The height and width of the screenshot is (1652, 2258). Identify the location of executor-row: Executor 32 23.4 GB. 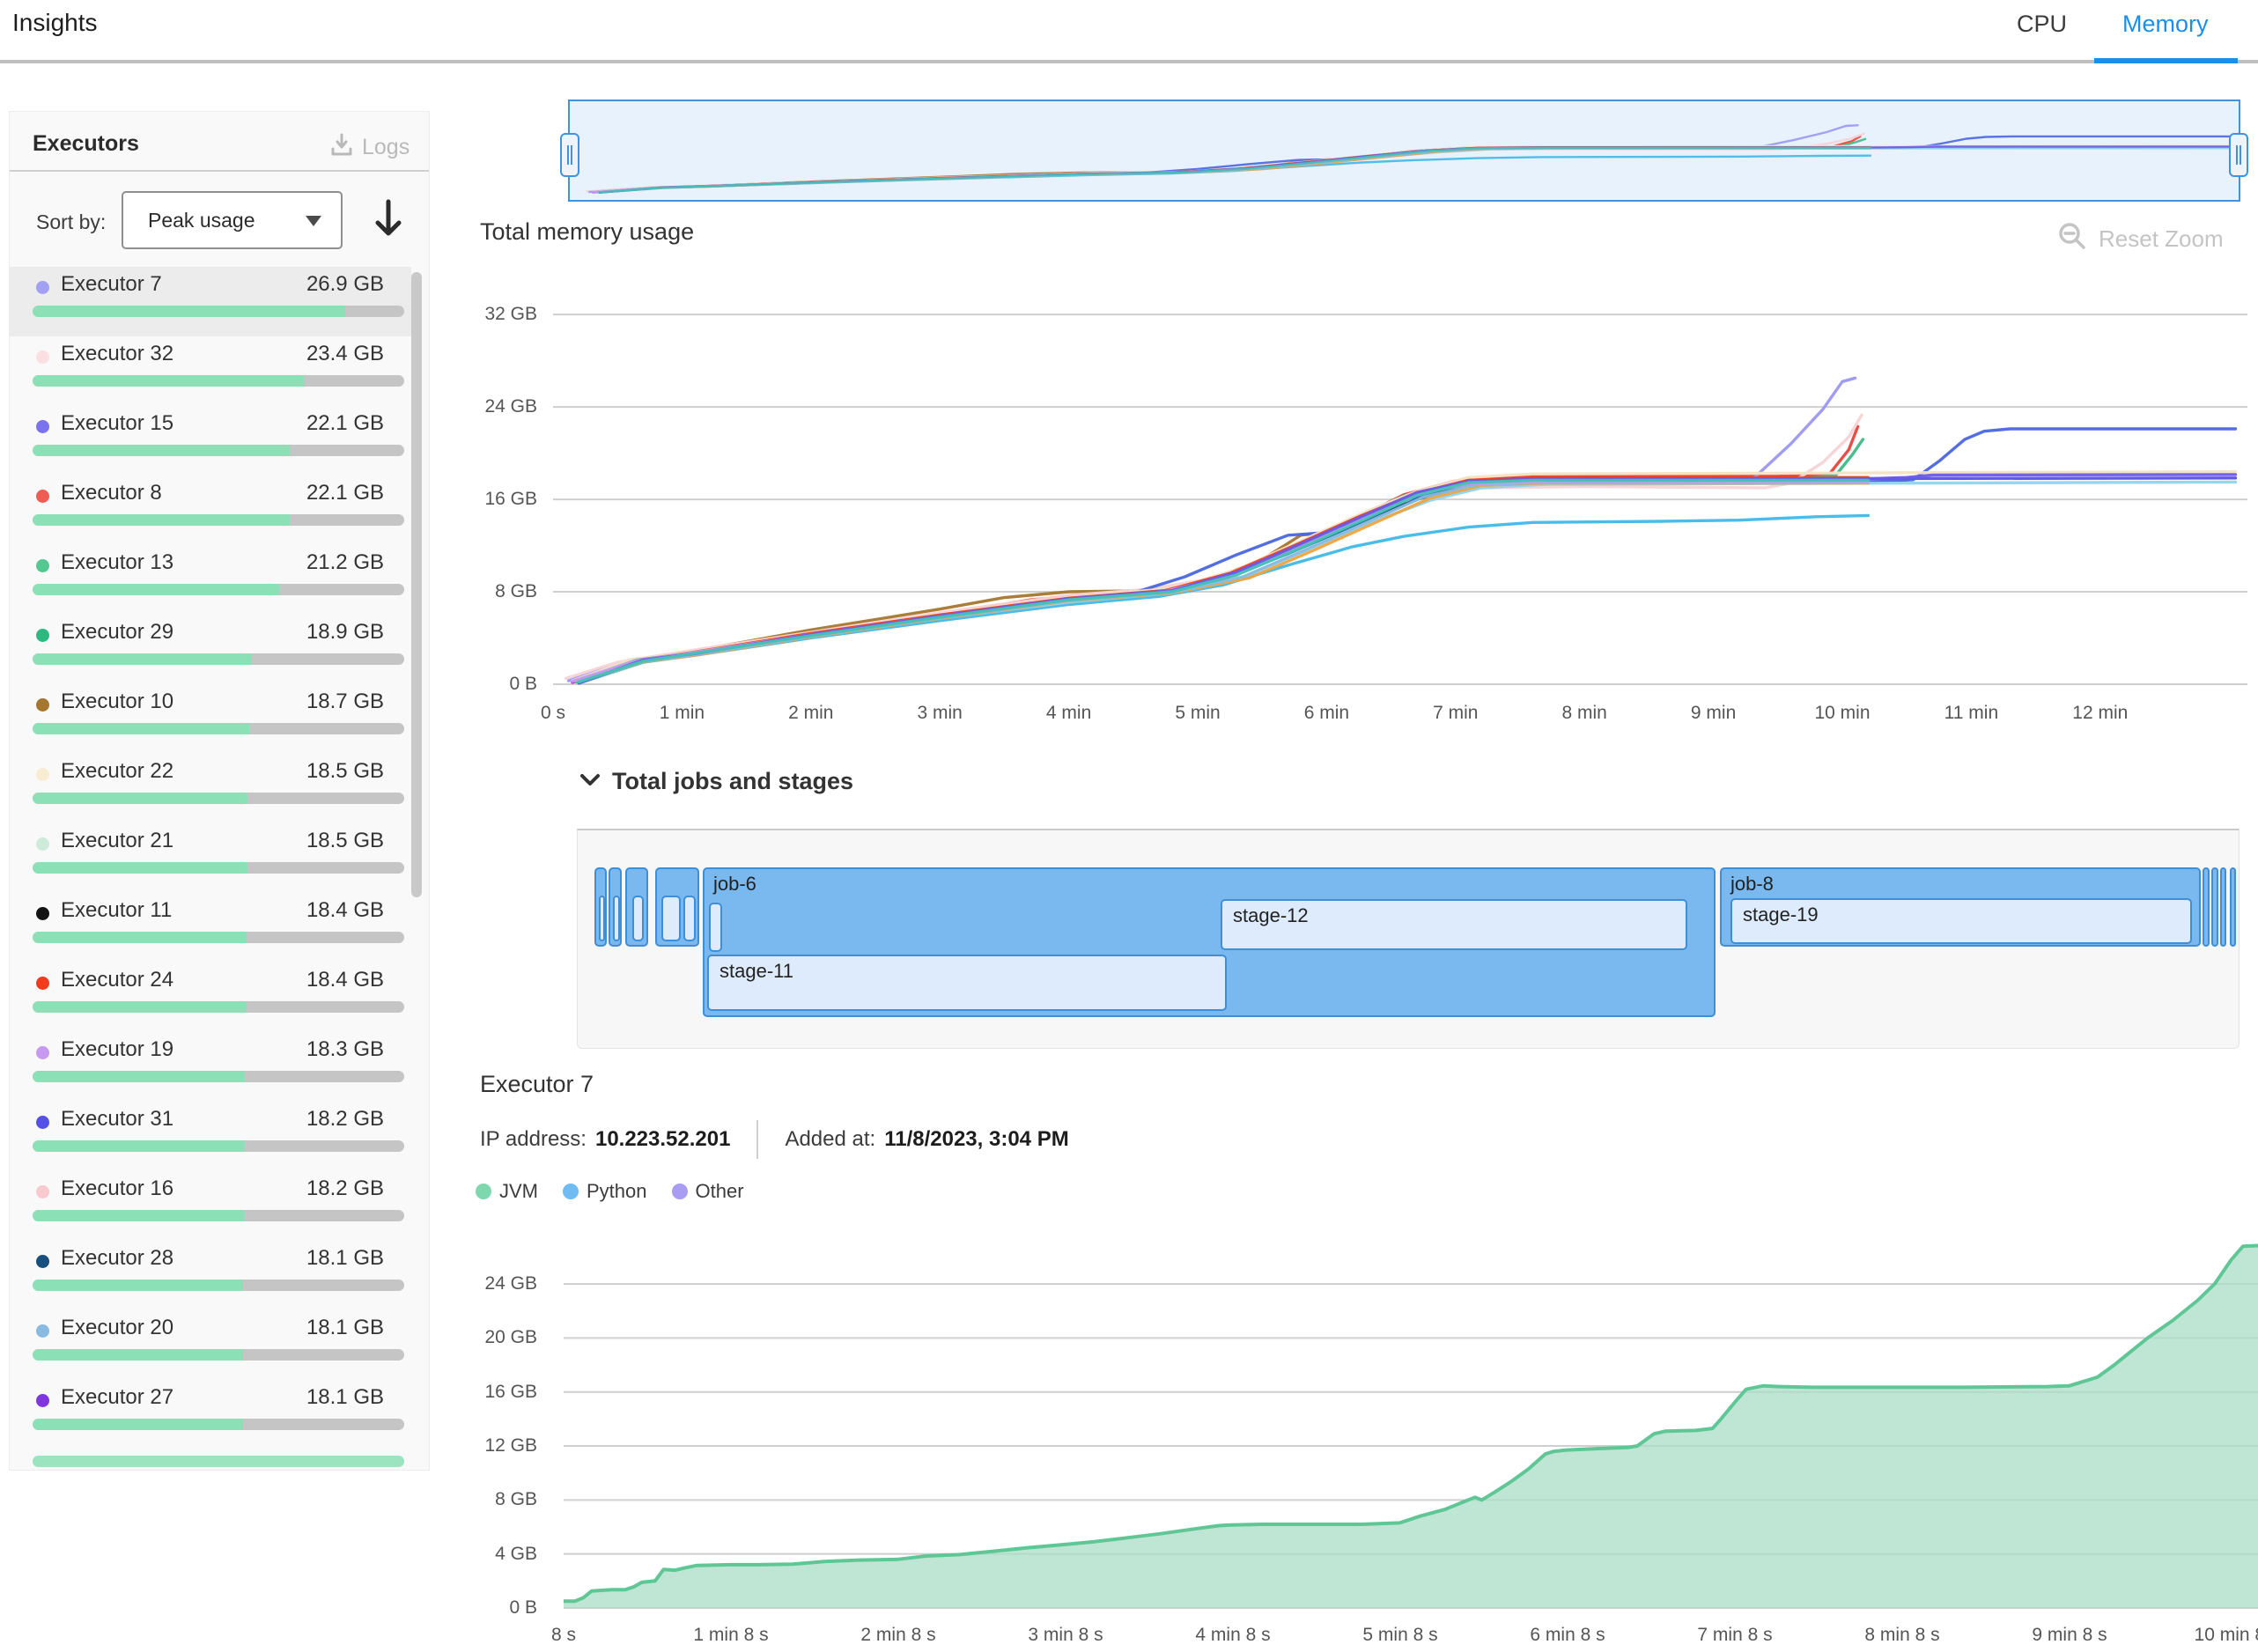
(211, 371).